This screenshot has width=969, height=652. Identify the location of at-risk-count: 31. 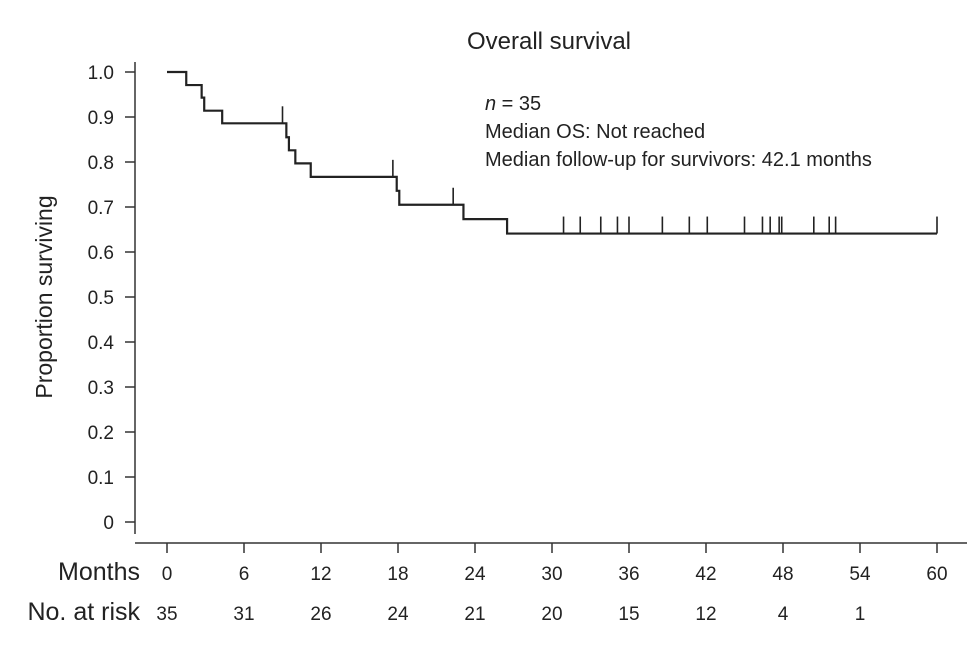
(243, 614).